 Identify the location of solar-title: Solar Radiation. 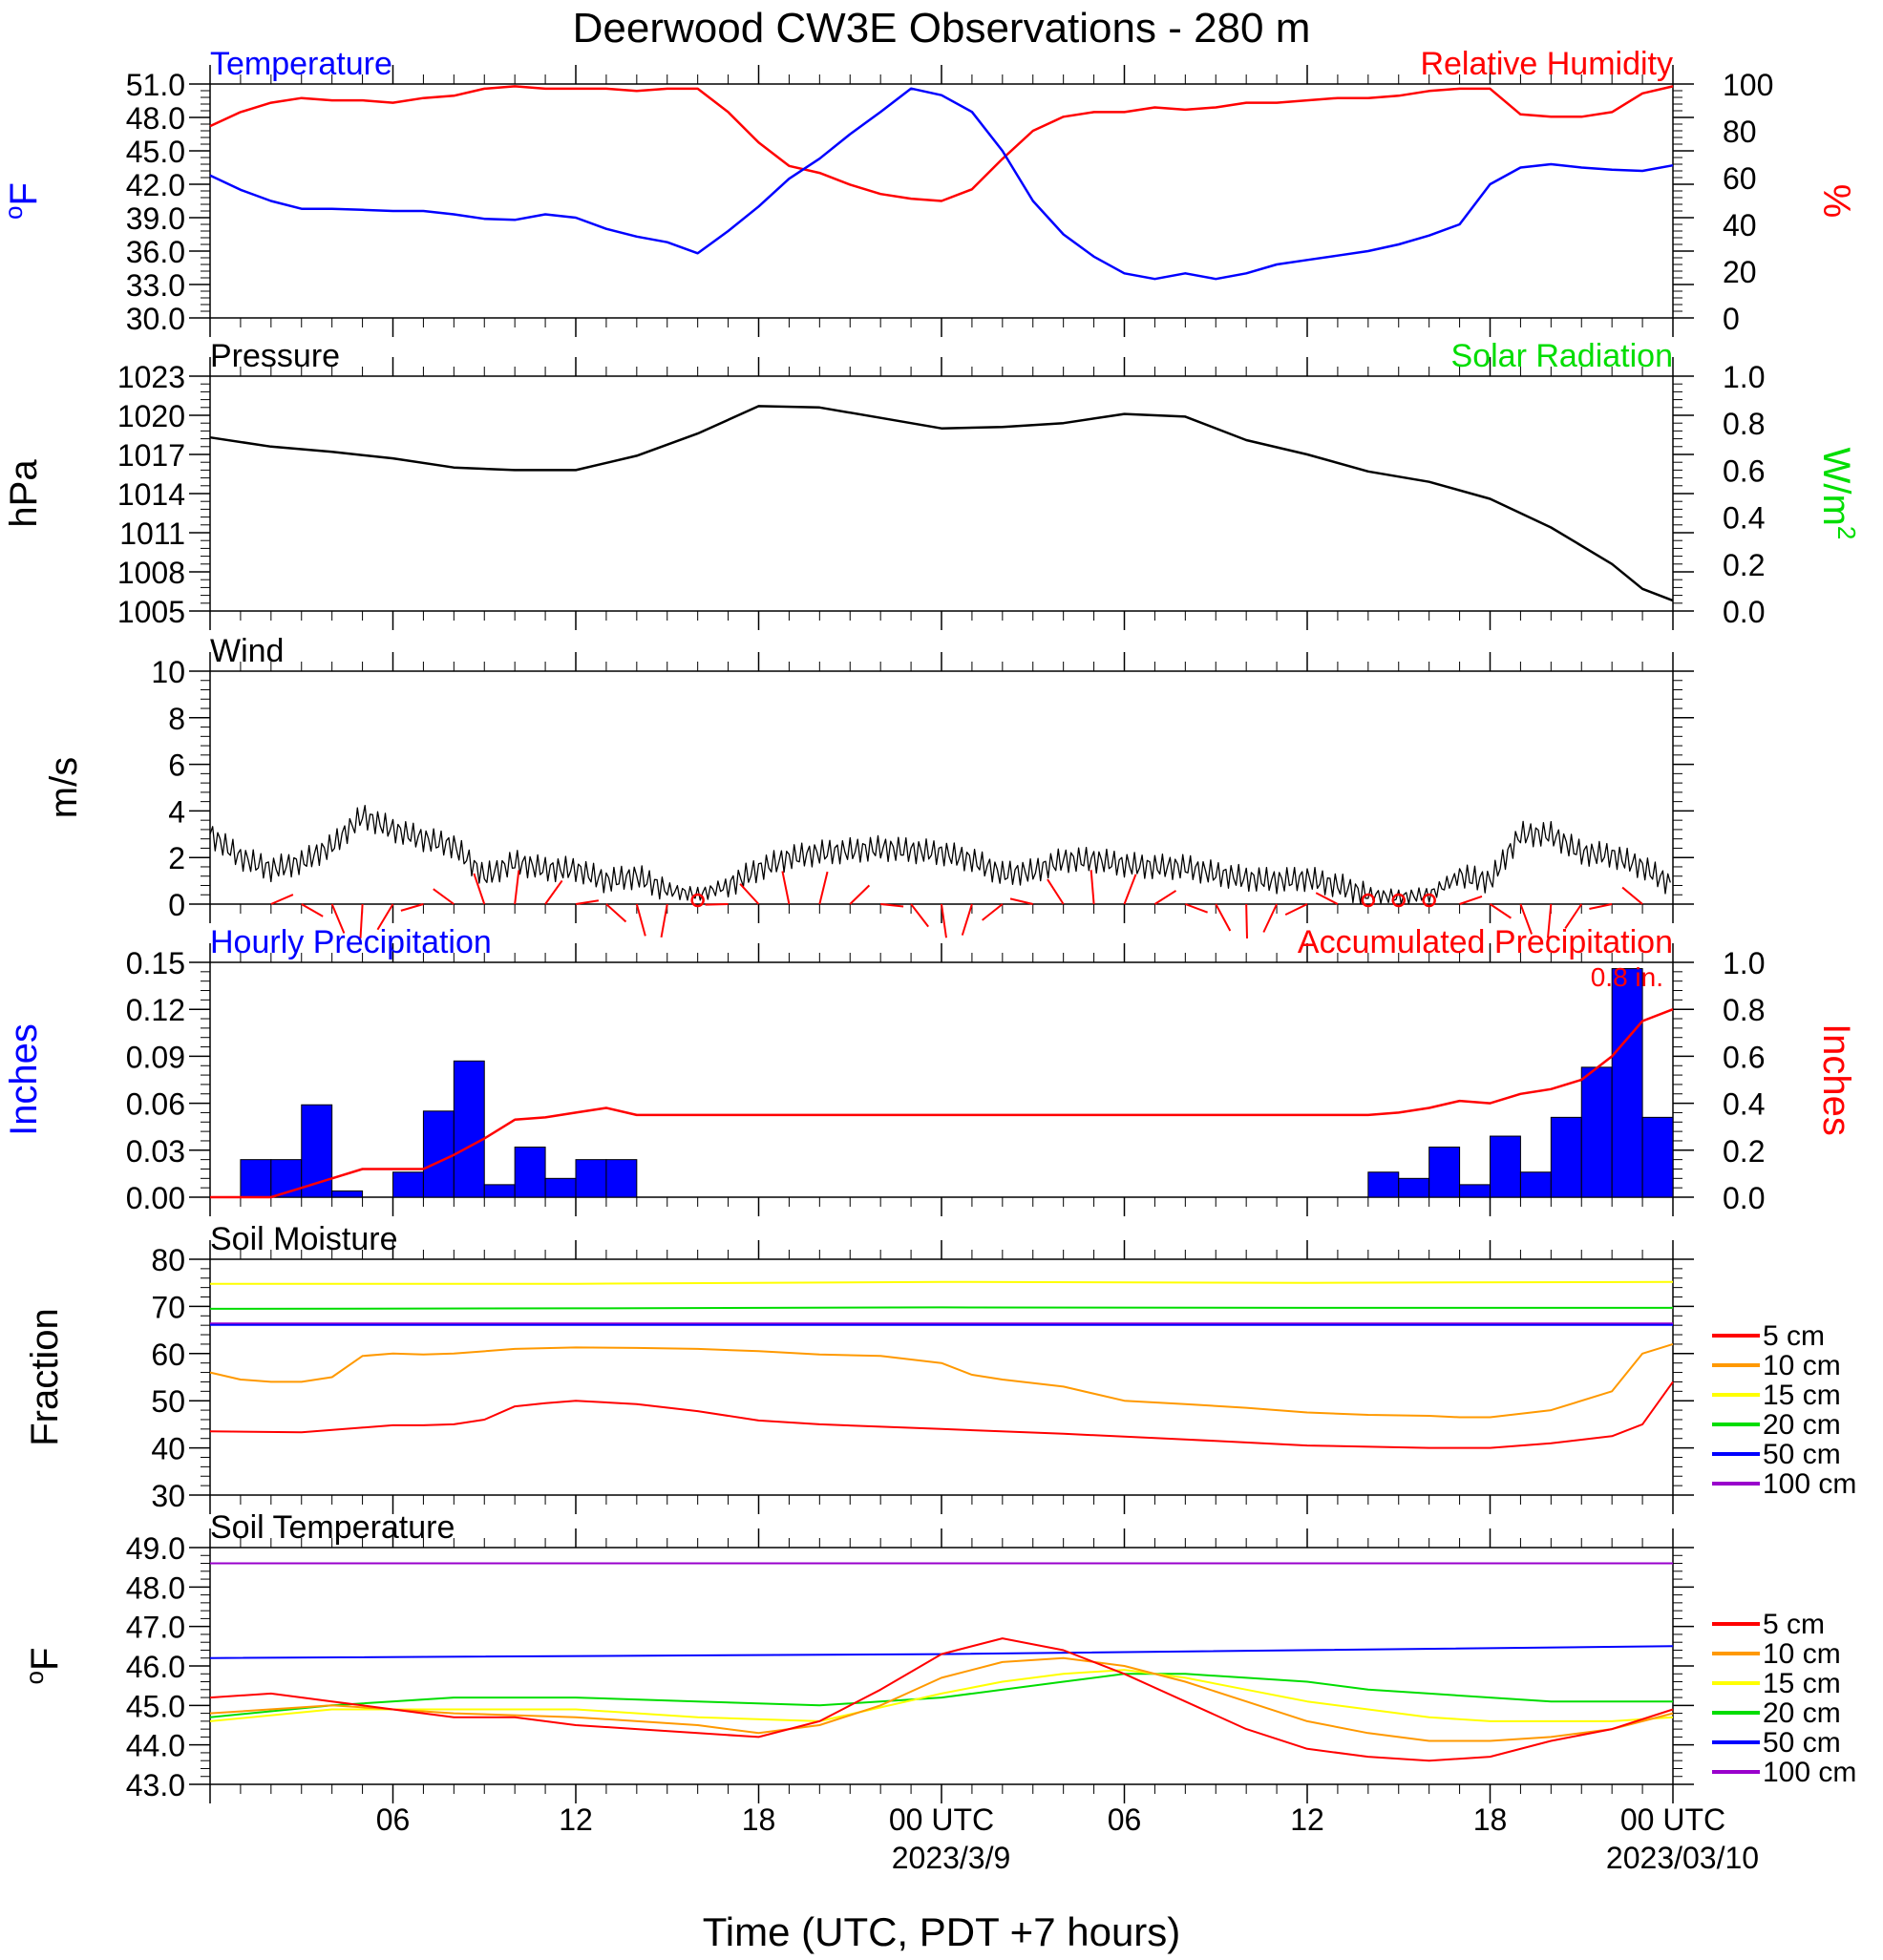
(1562, 356).